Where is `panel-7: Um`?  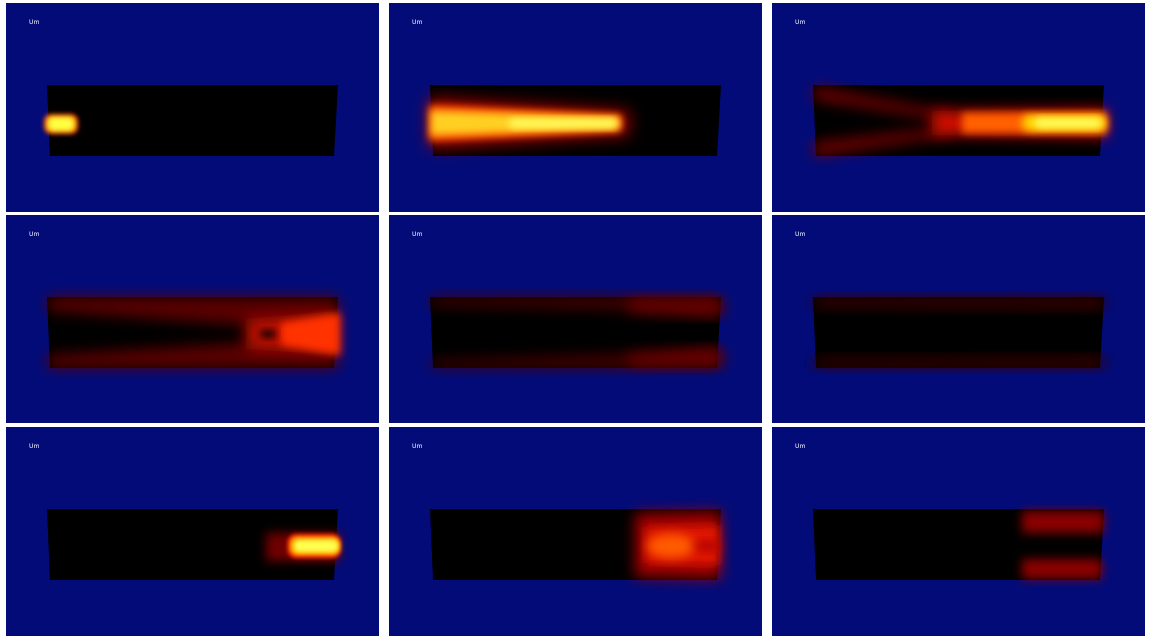 panel-7: Um is located at coordinates (192, 531).